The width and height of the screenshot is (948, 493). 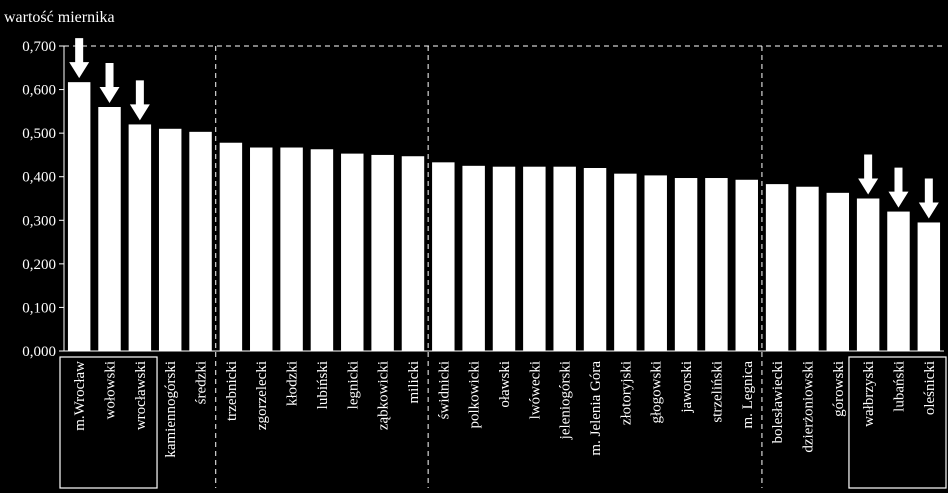 I want to click on y-tick-label: 0,200, so click(x=39, y=265).